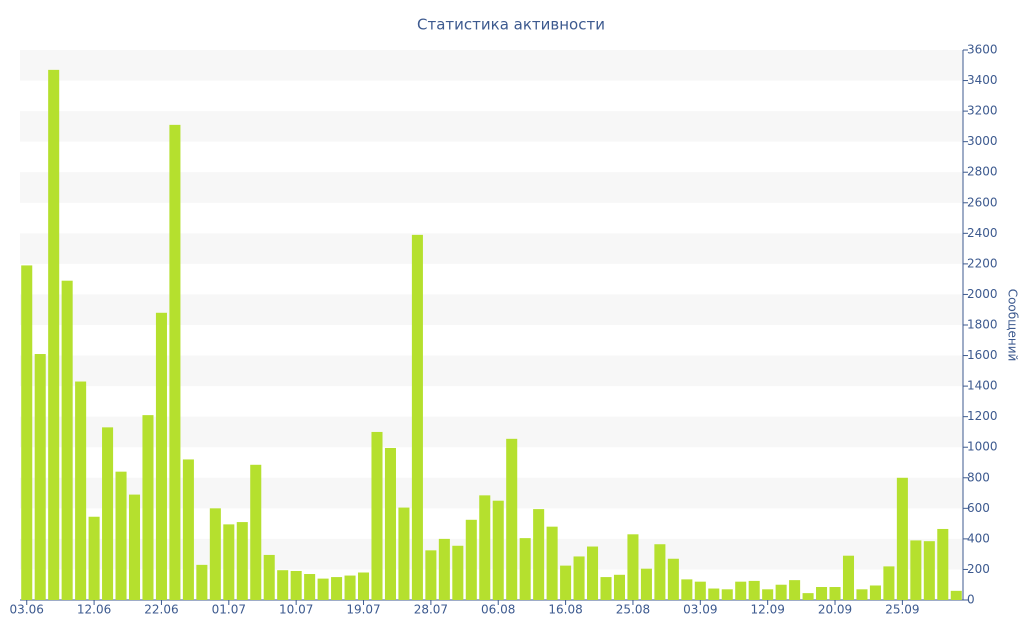 This screenshot has width=1024, height=640. I want to click on x-tick-label: 01.07, so click(229, 610).